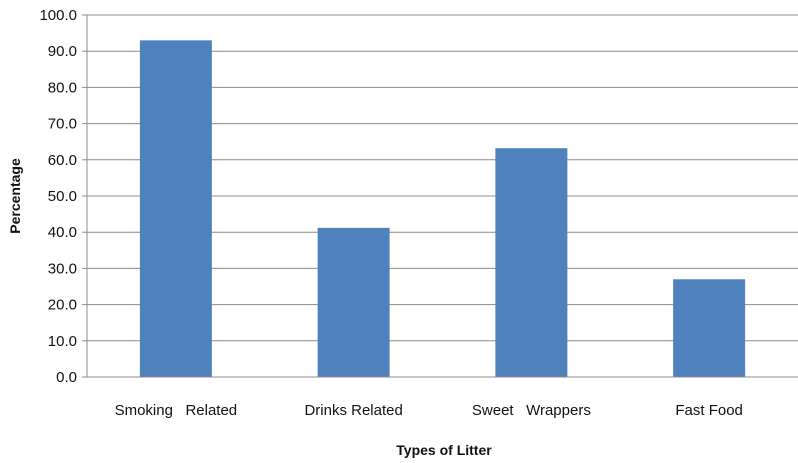 Image resolution: width=798 pixels, height=463 pixels. Describe the element at coordinates (531, 410) in the screenshot. I see `x-category-label: Sweet Wrappers` at that location.